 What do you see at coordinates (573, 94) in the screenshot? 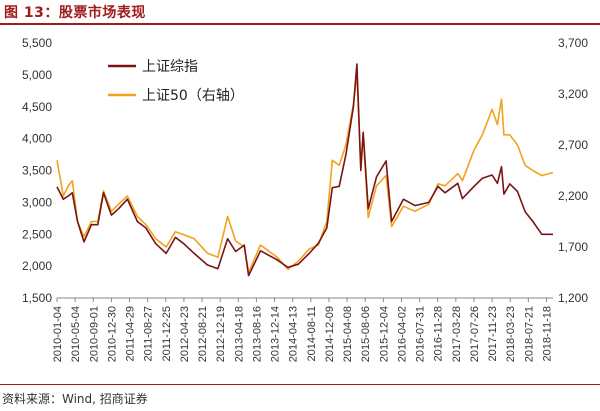
I see `y-right-tick-label: 3,200` at bounding box center [573, 94].